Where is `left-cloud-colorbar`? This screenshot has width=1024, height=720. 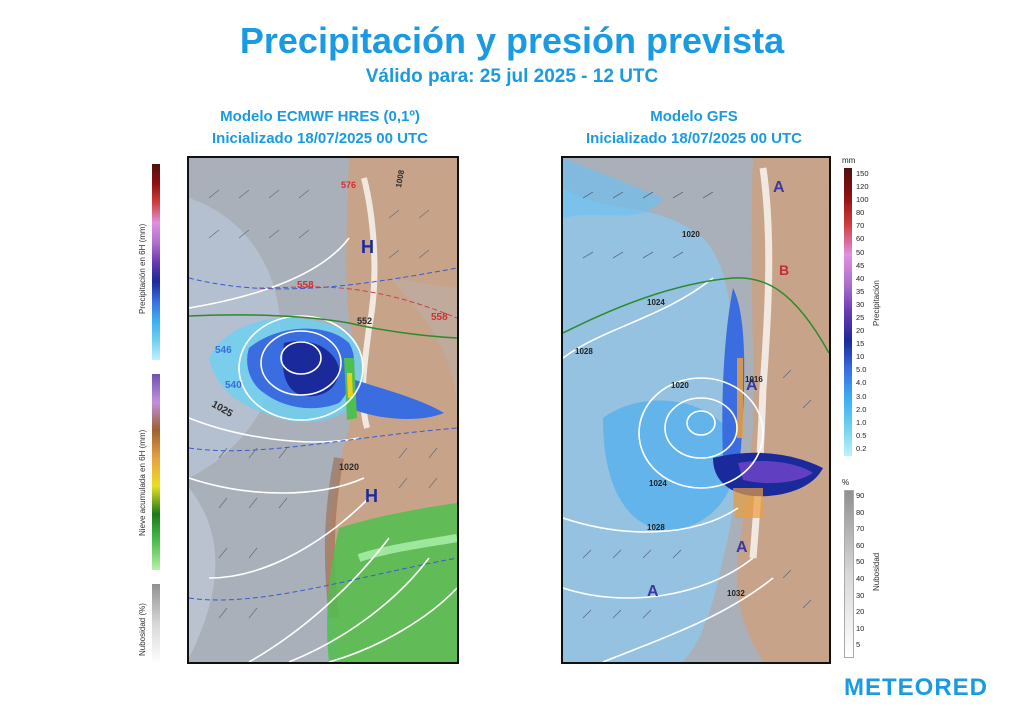
left-cloud-colorbar is located at coordinates (156, 624).